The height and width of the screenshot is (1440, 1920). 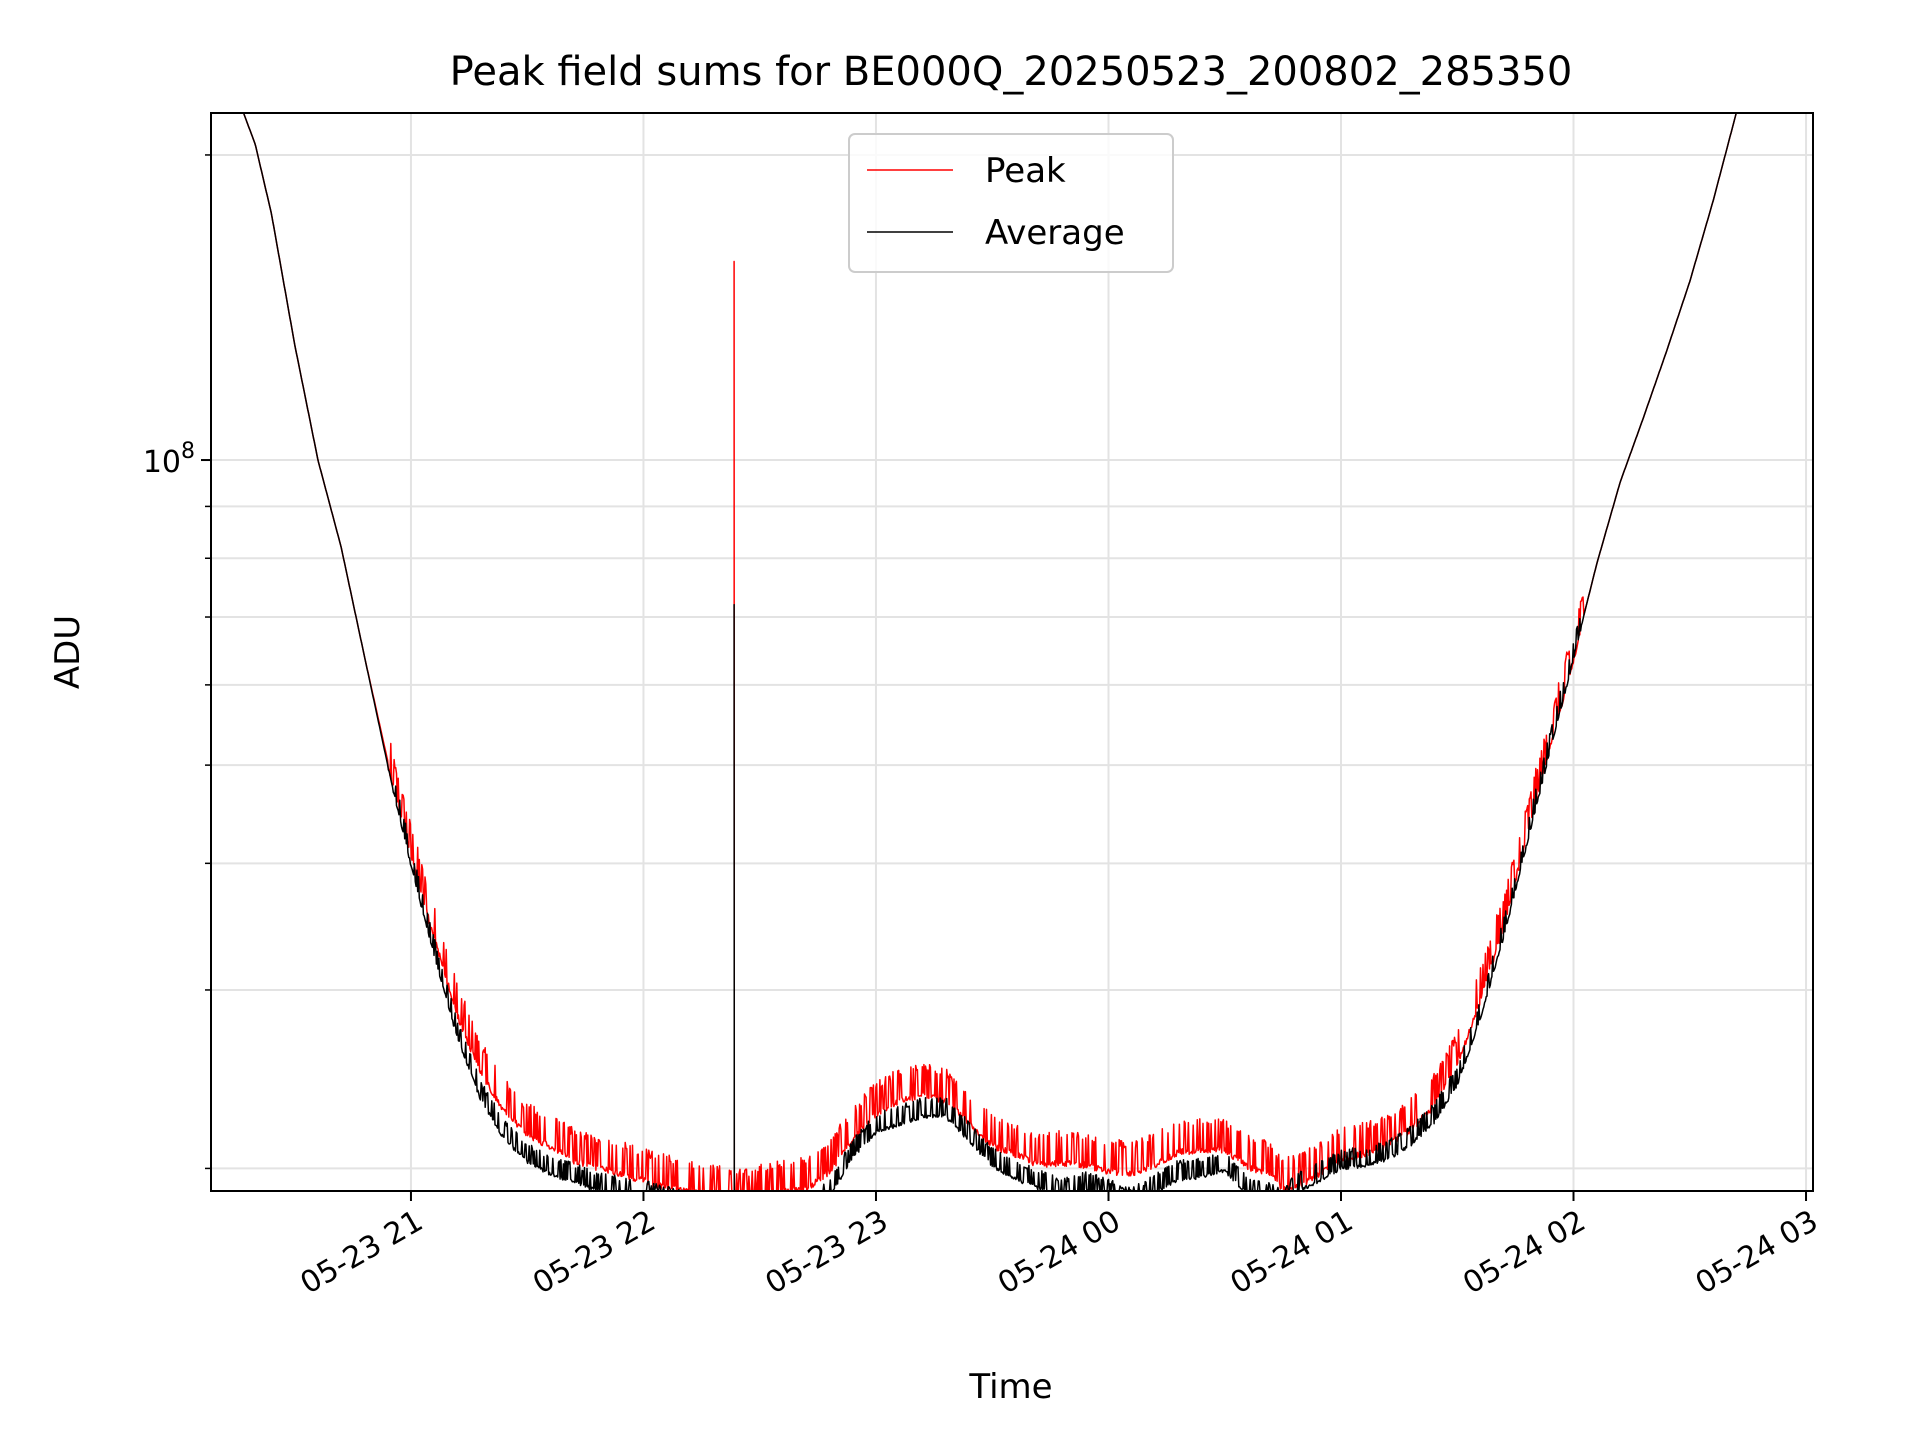 I want to click on x-tick-label: 05-23 22, so click(x=594, y=1253).